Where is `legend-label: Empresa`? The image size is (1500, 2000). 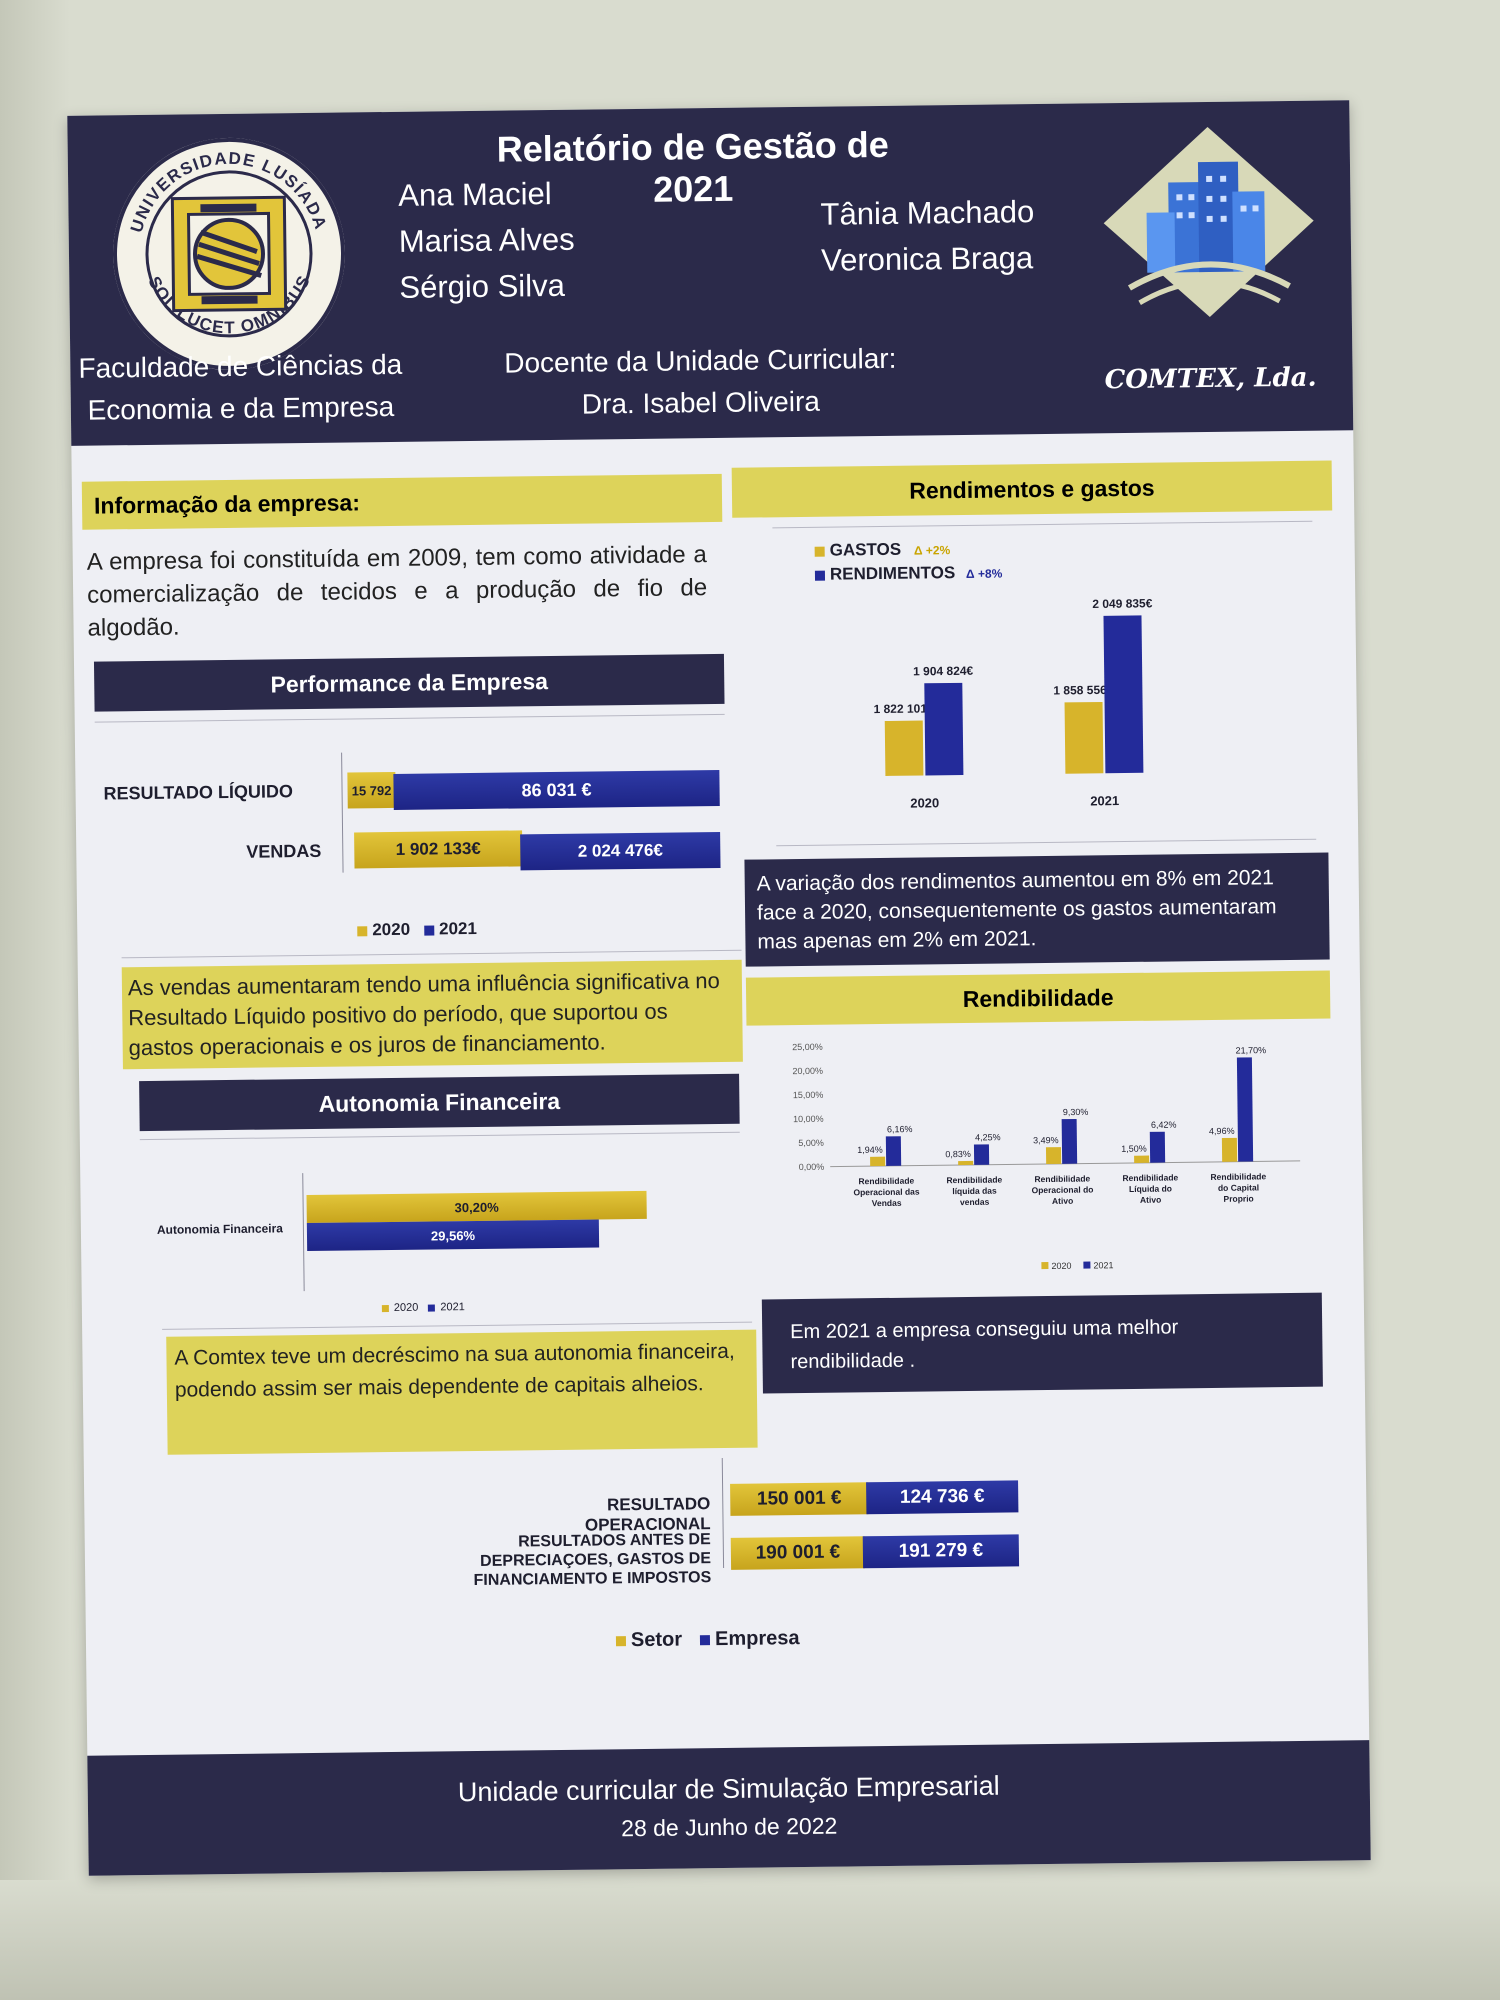 legend-label: Empresa is located at coordinates (757, 1639).